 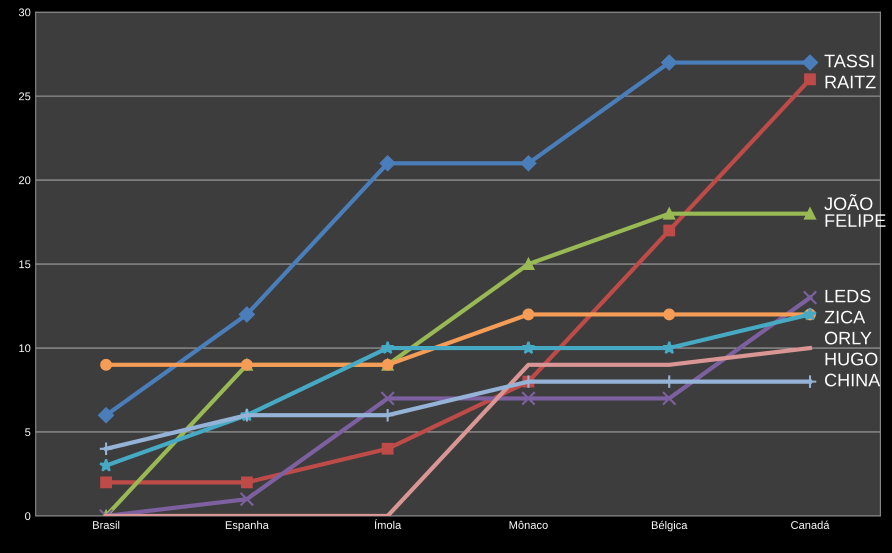 I want to click on series-label: JOÃO FELIPE, so click(x=855, y=210).